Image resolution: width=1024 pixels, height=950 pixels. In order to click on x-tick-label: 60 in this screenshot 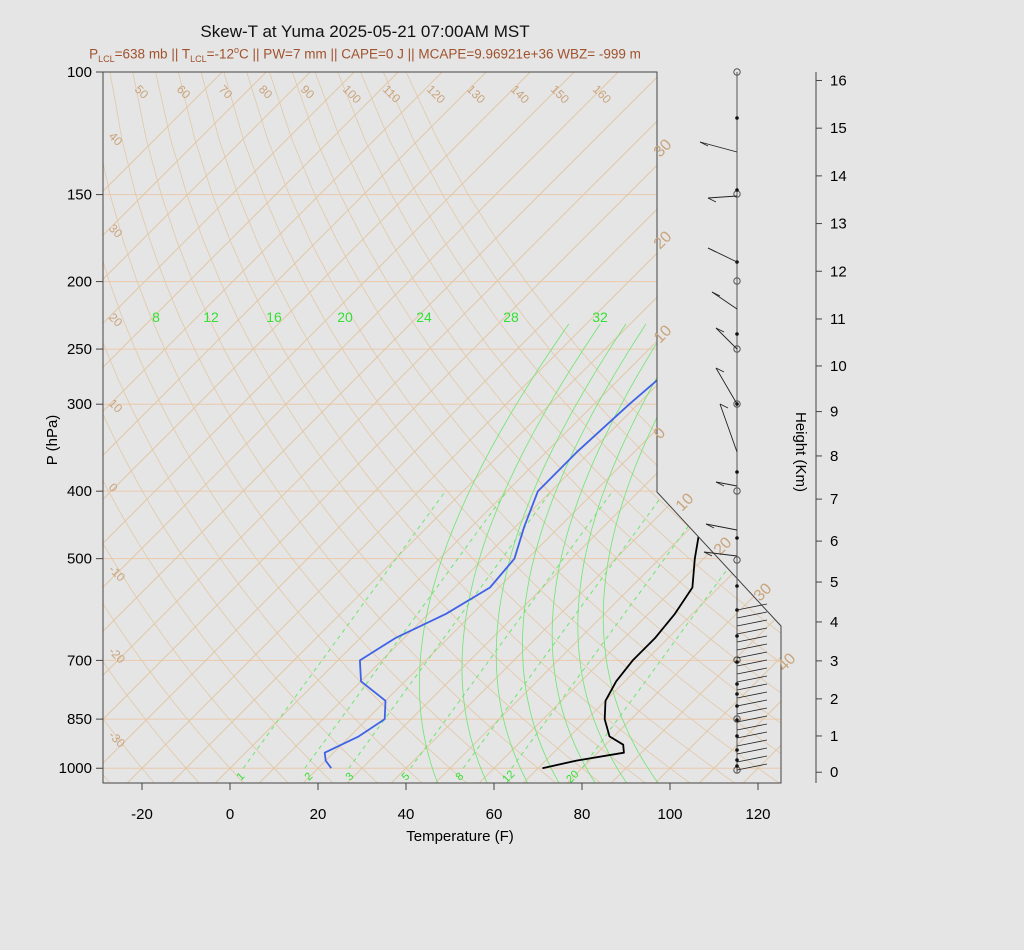, I will do `click(494, 814)`.